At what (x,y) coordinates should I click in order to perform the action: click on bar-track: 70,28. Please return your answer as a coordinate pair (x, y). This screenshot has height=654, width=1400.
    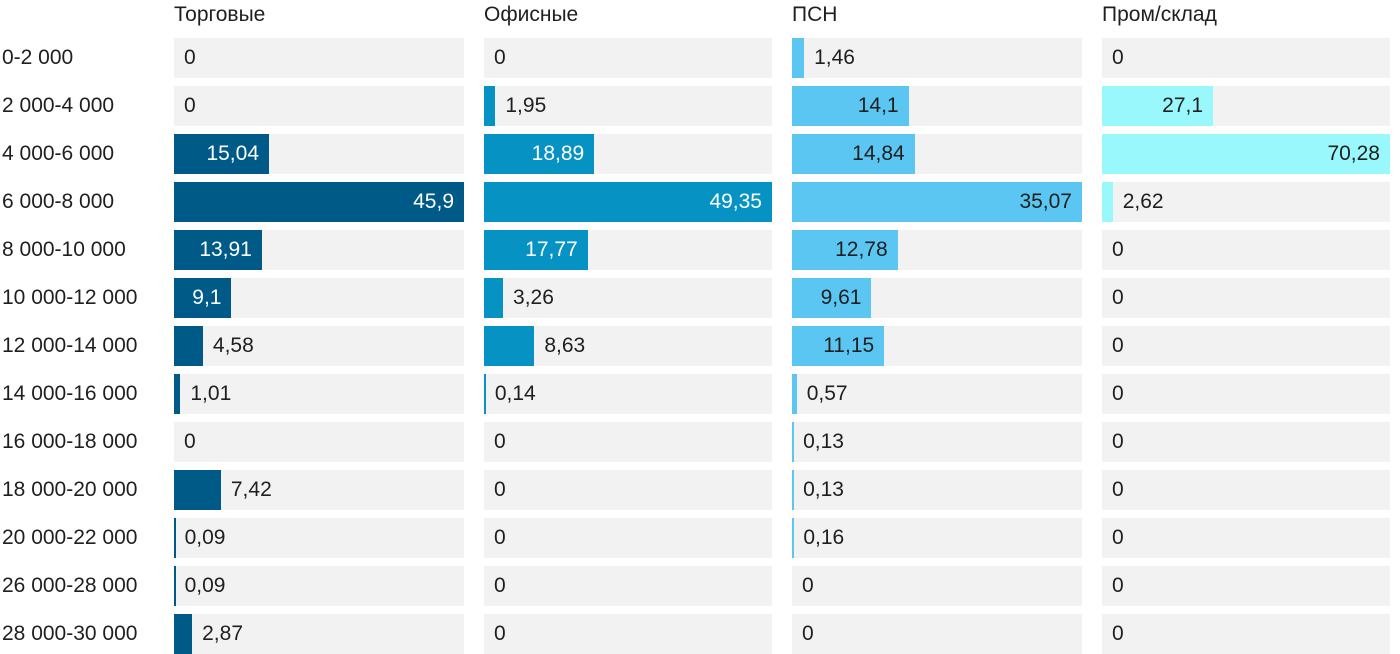
    Looking at the image, I should click on (1246, 154).